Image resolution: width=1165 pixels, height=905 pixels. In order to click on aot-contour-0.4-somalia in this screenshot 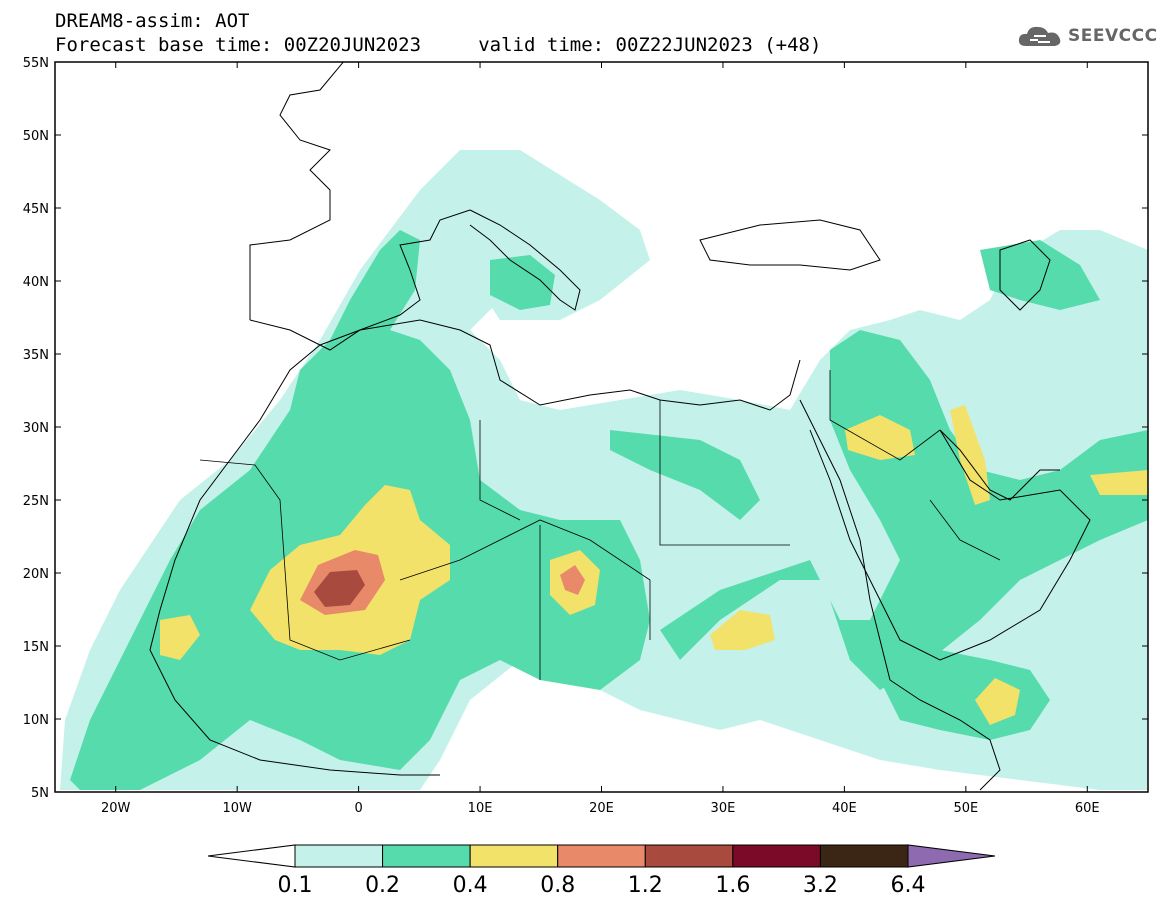, I will do `click(997, 701)`.